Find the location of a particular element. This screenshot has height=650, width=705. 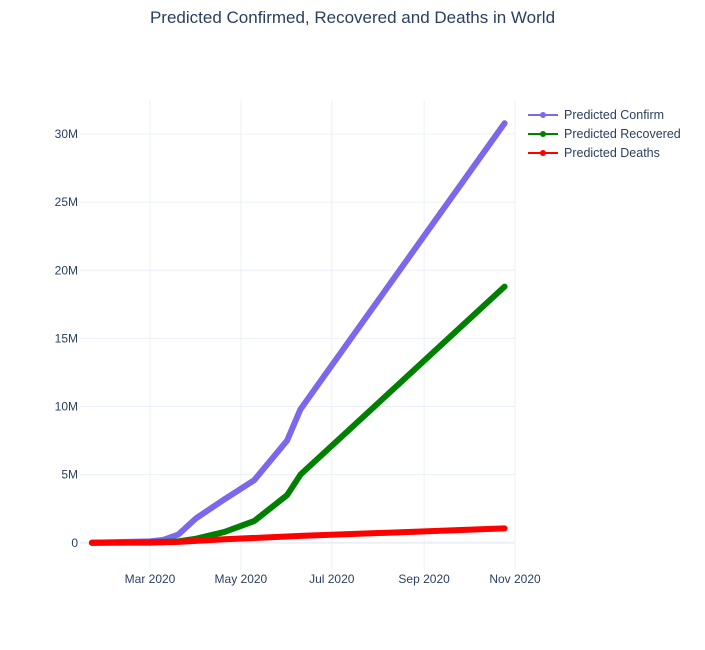

y-tick-label: 30M is located at coordinates (66, 134).